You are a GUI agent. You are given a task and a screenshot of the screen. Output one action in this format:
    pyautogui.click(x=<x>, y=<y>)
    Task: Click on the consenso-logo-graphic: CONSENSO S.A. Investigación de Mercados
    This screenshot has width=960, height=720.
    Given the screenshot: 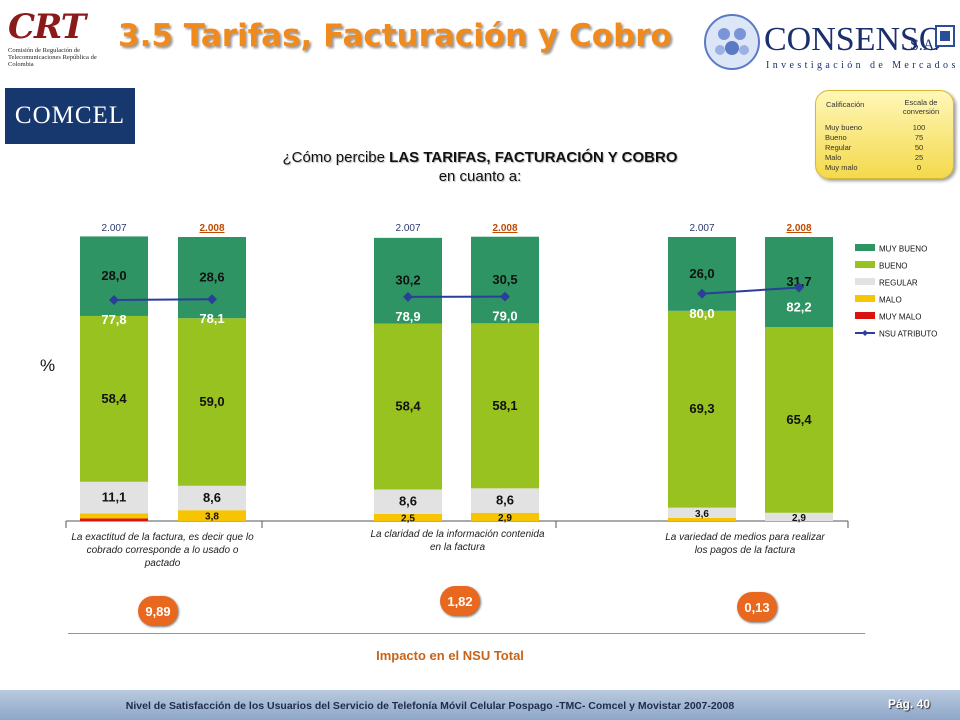 What is the action you would take?
    pyautogui.click(x=831, y=42)
    